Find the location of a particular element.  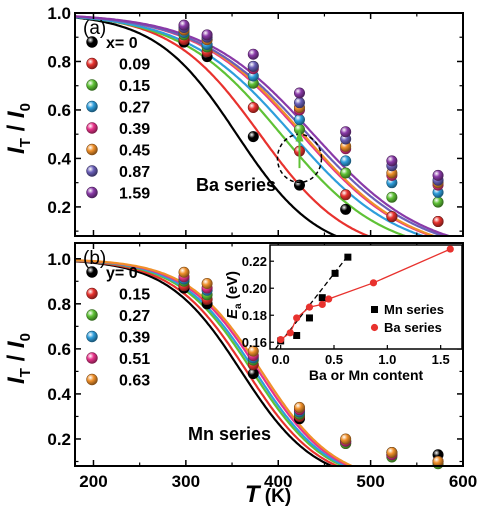

series-label-a: Ba series is located at coordinates (236, 185).